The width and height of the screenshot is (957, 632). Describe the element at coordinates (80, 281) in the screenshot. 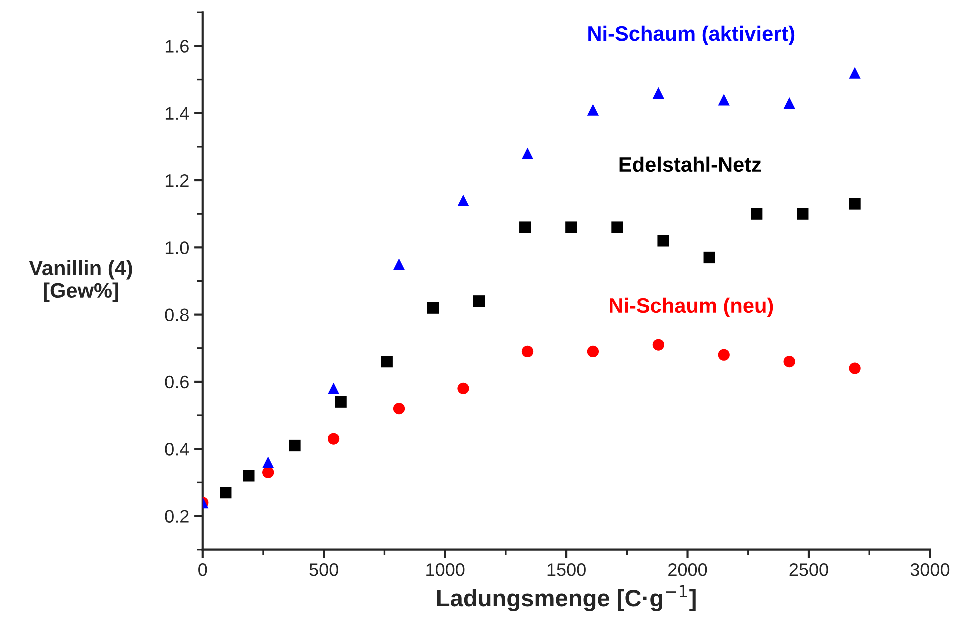

I see `y-axis-title: Vanillin (4) [Gew%]` at that location.